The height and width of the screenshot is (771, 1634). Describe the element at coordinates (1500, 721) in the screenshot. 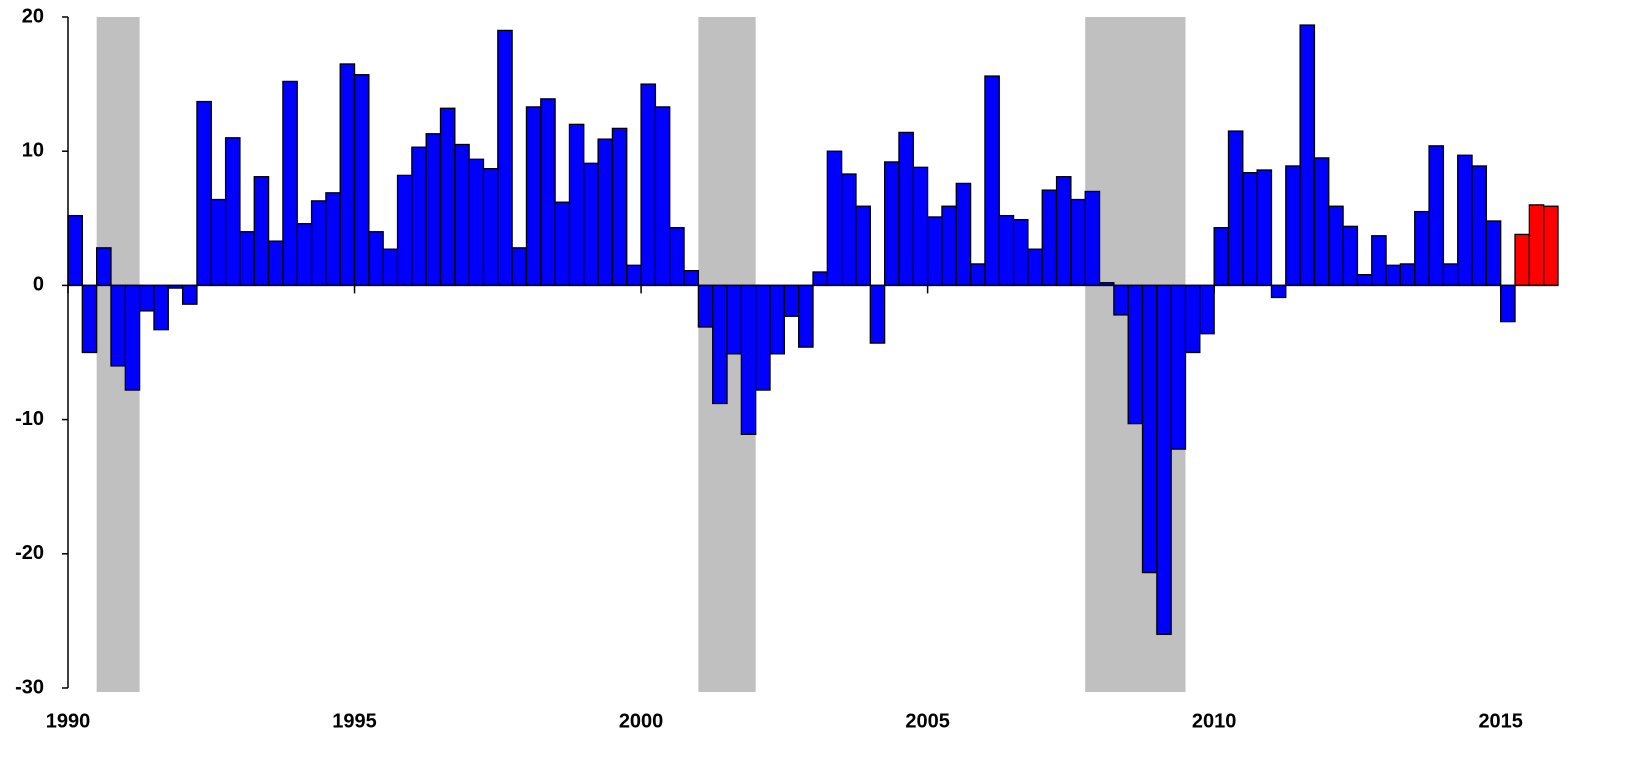

I see `x-tick-label: 2015` at that location.